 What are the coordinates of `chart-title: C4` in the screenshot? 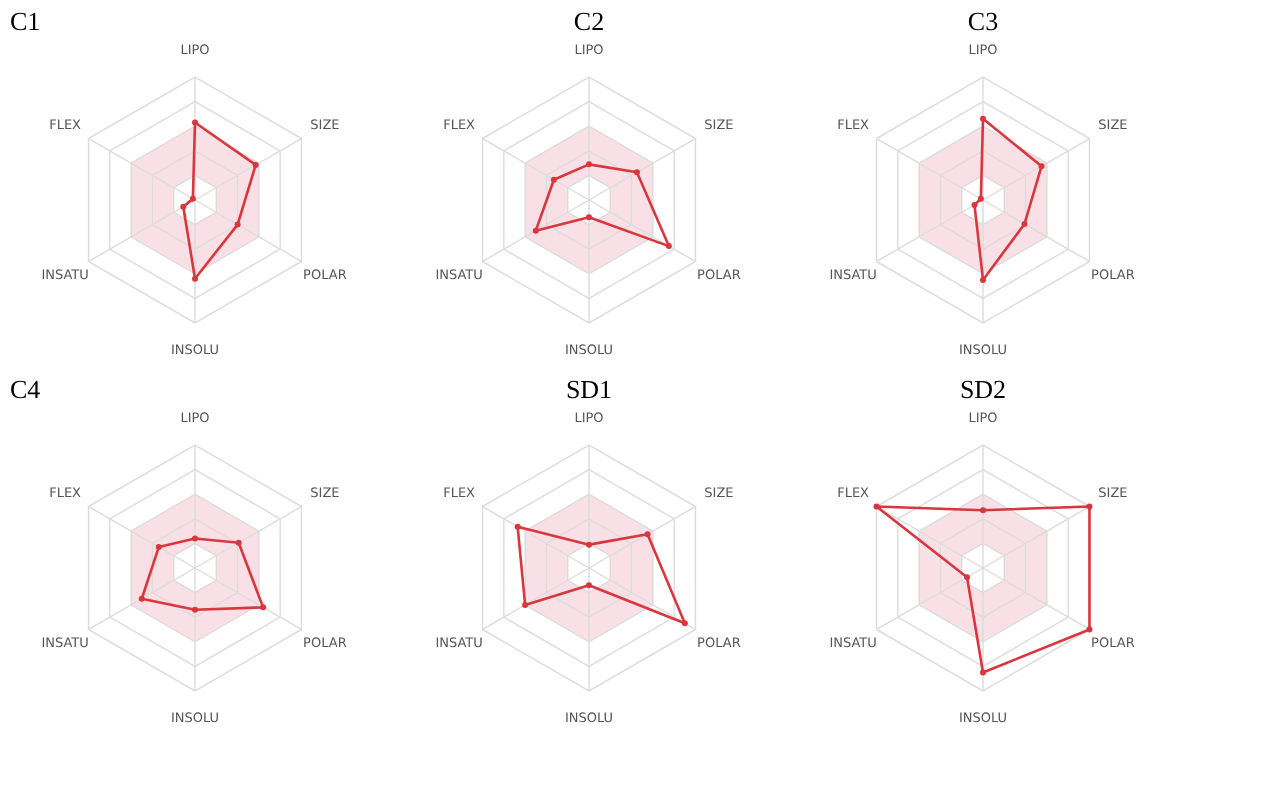 It's located at (26, 389).